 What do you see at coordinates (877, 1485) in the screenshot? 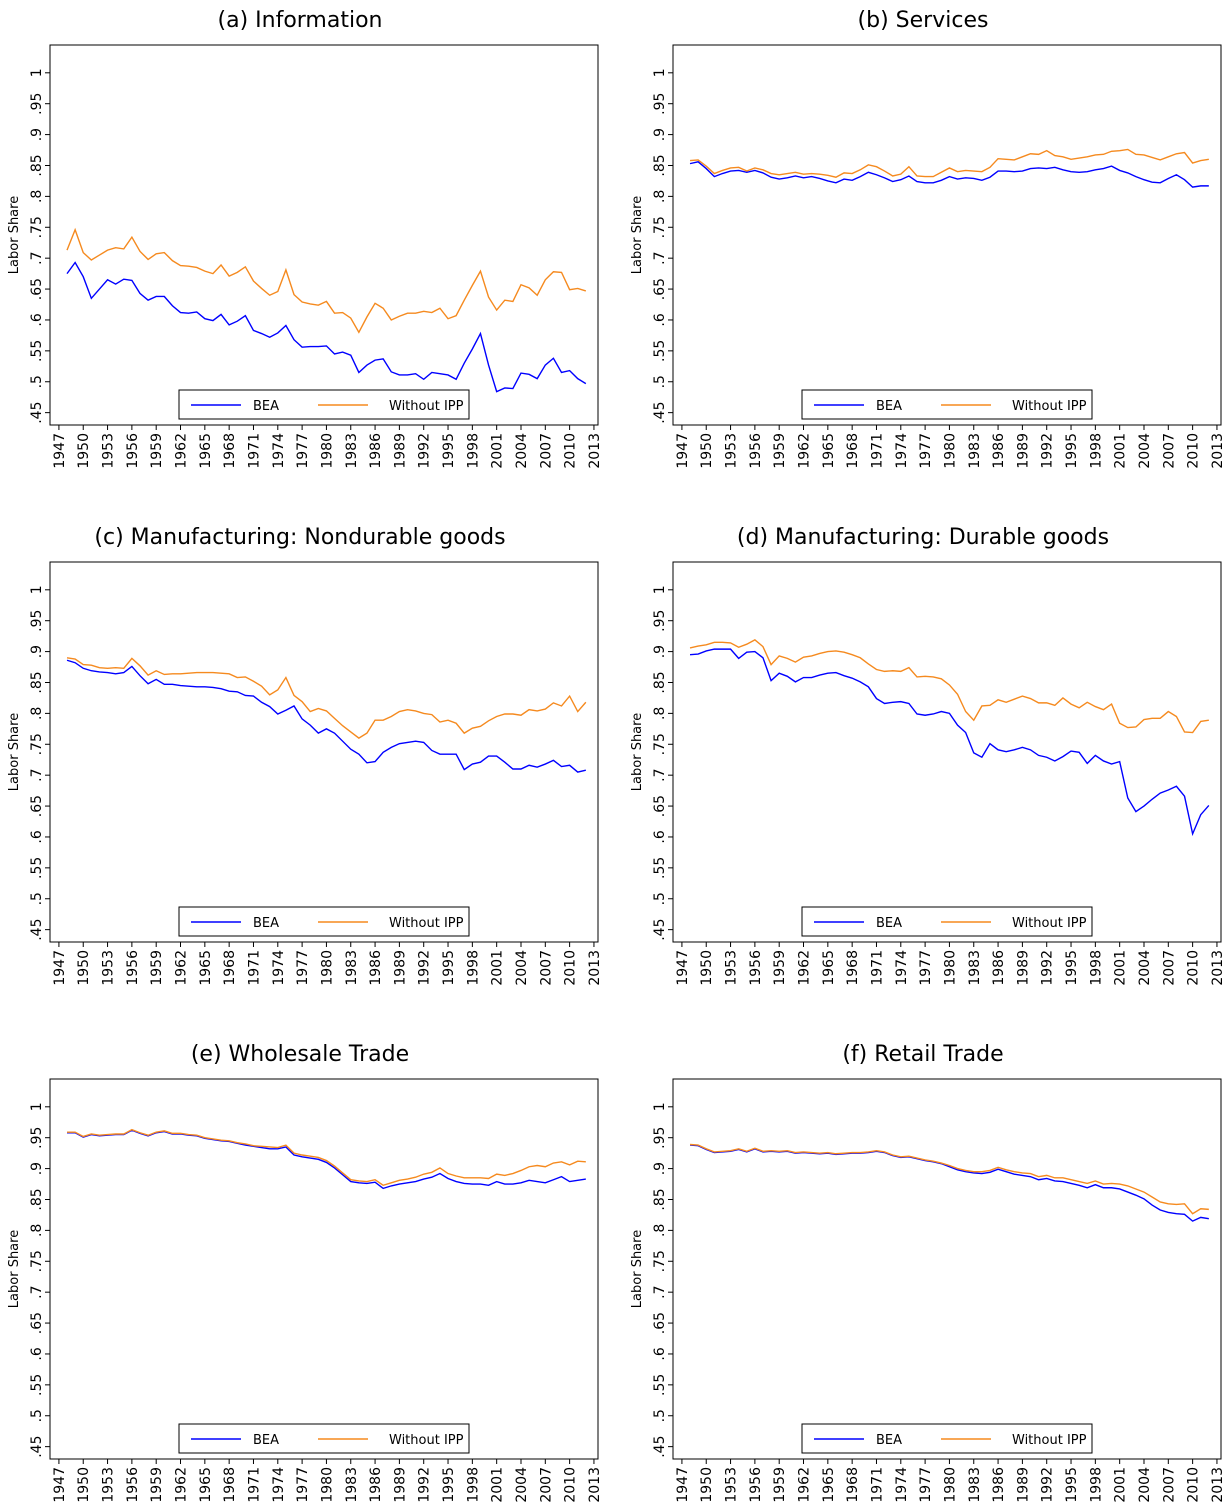
I see `x-tick-label: 1971` at bounding box center [877, 1485].